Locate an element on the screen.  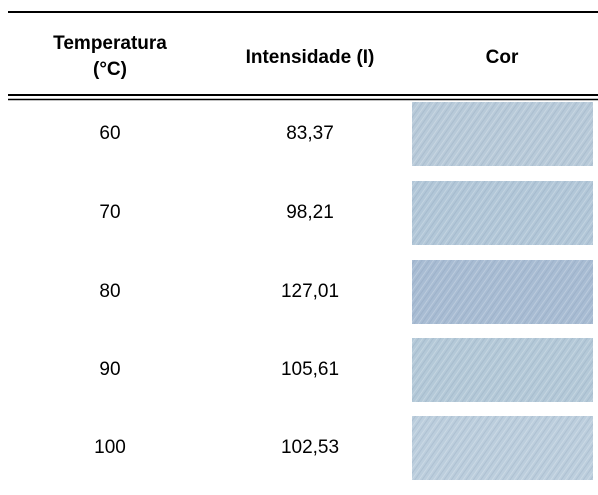
header-cell: (°C) is located at coordinates (110, 69).